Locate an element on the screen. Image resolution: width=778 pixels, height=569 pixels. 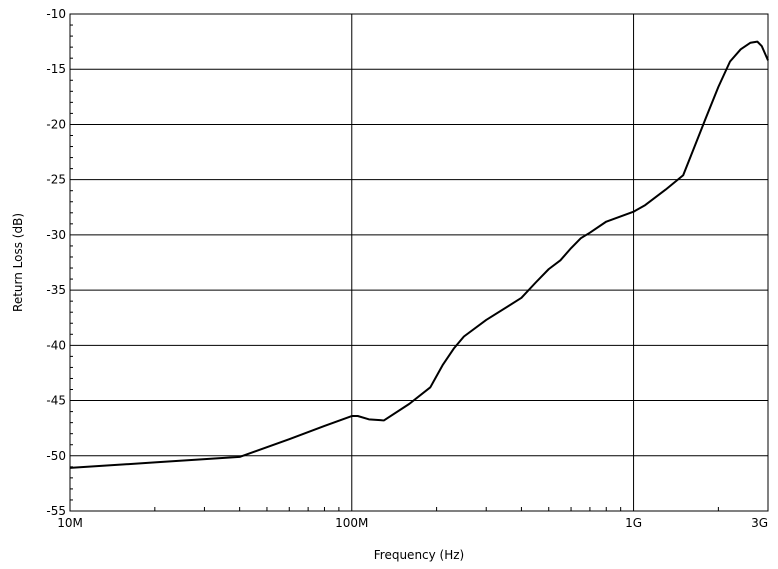
y-tick-label: -35 is located at coordinates (56, 290).